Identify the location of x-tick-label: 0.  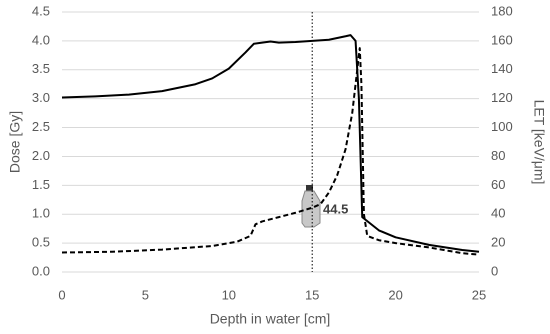
(61, 294).